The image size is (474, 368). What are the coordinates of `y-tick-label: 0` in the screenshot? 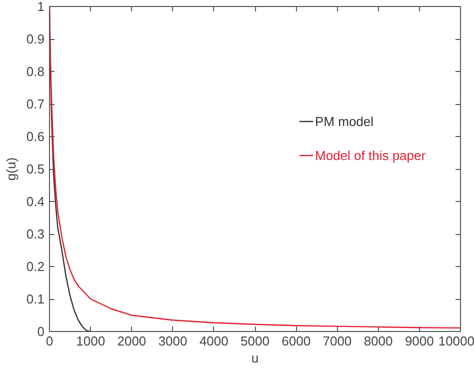 It's located at (41, 331).